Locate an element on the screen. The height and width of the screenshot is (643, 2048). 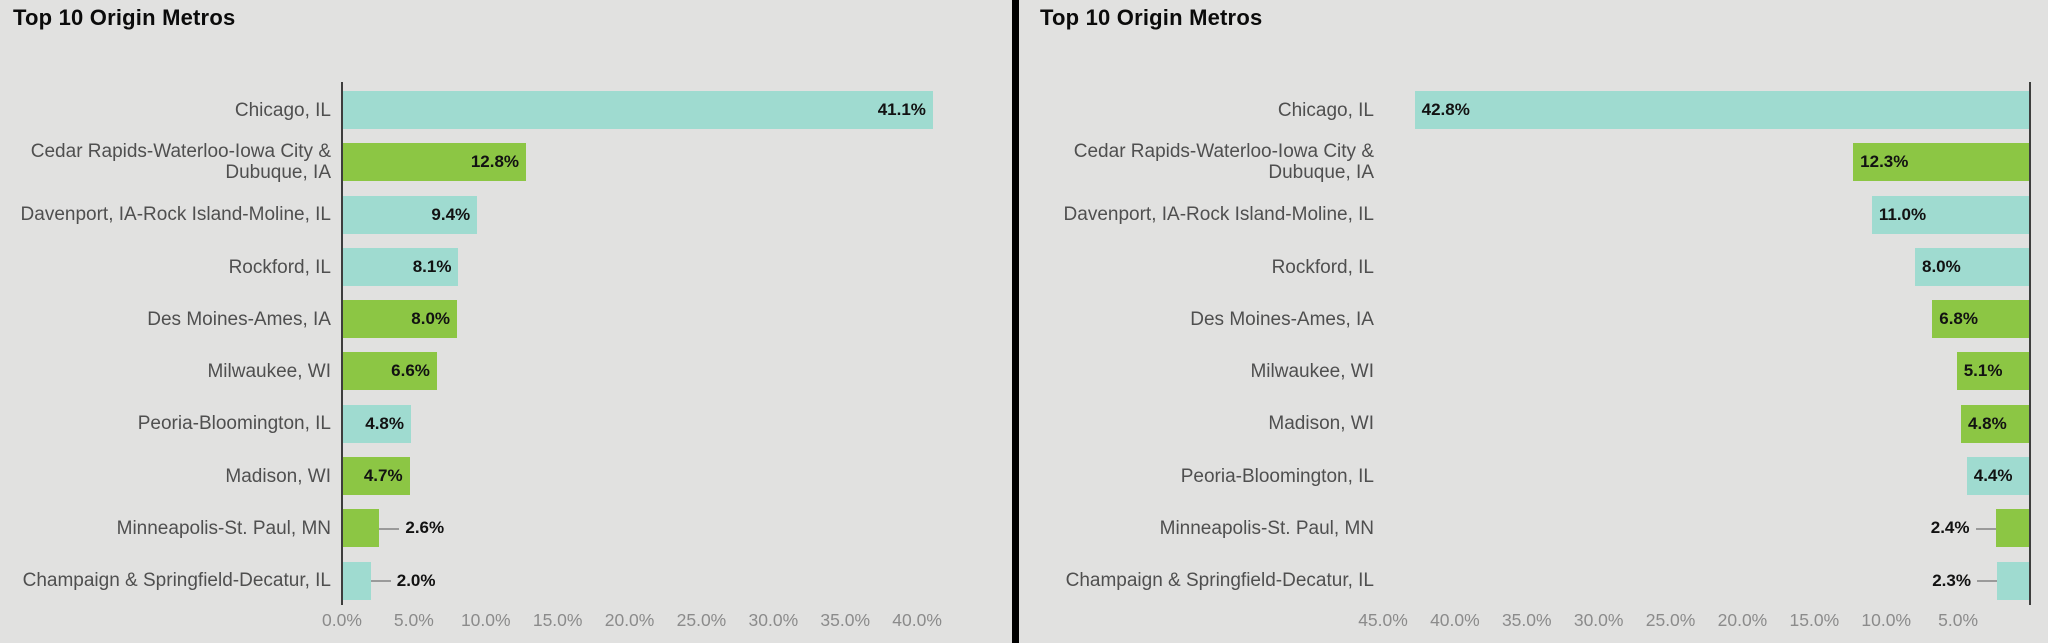
value-label: 2.4% is located at coordinates (1950, 528).